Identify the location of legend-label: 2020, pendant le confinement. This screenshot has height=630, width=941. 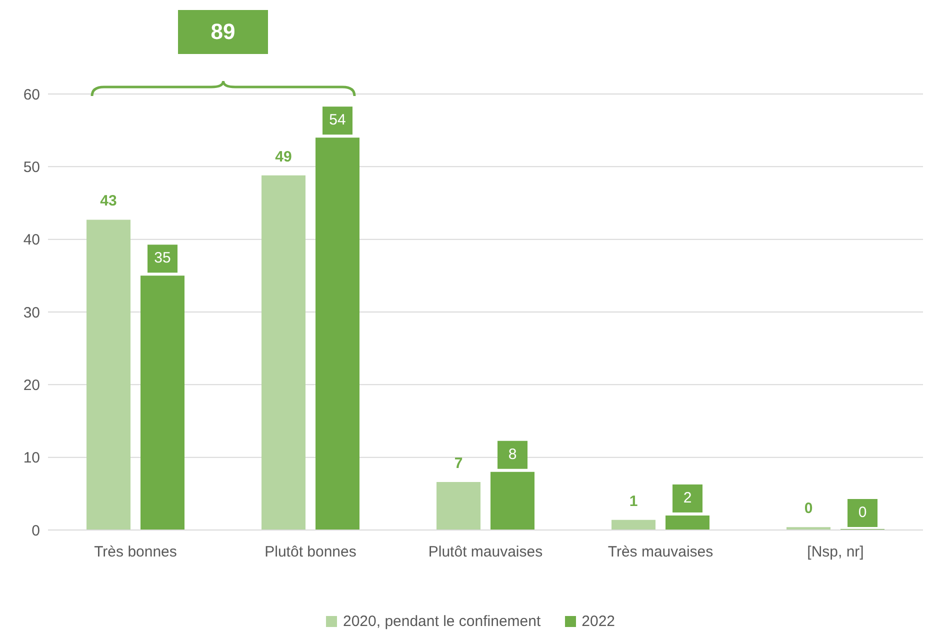
(441, 621).